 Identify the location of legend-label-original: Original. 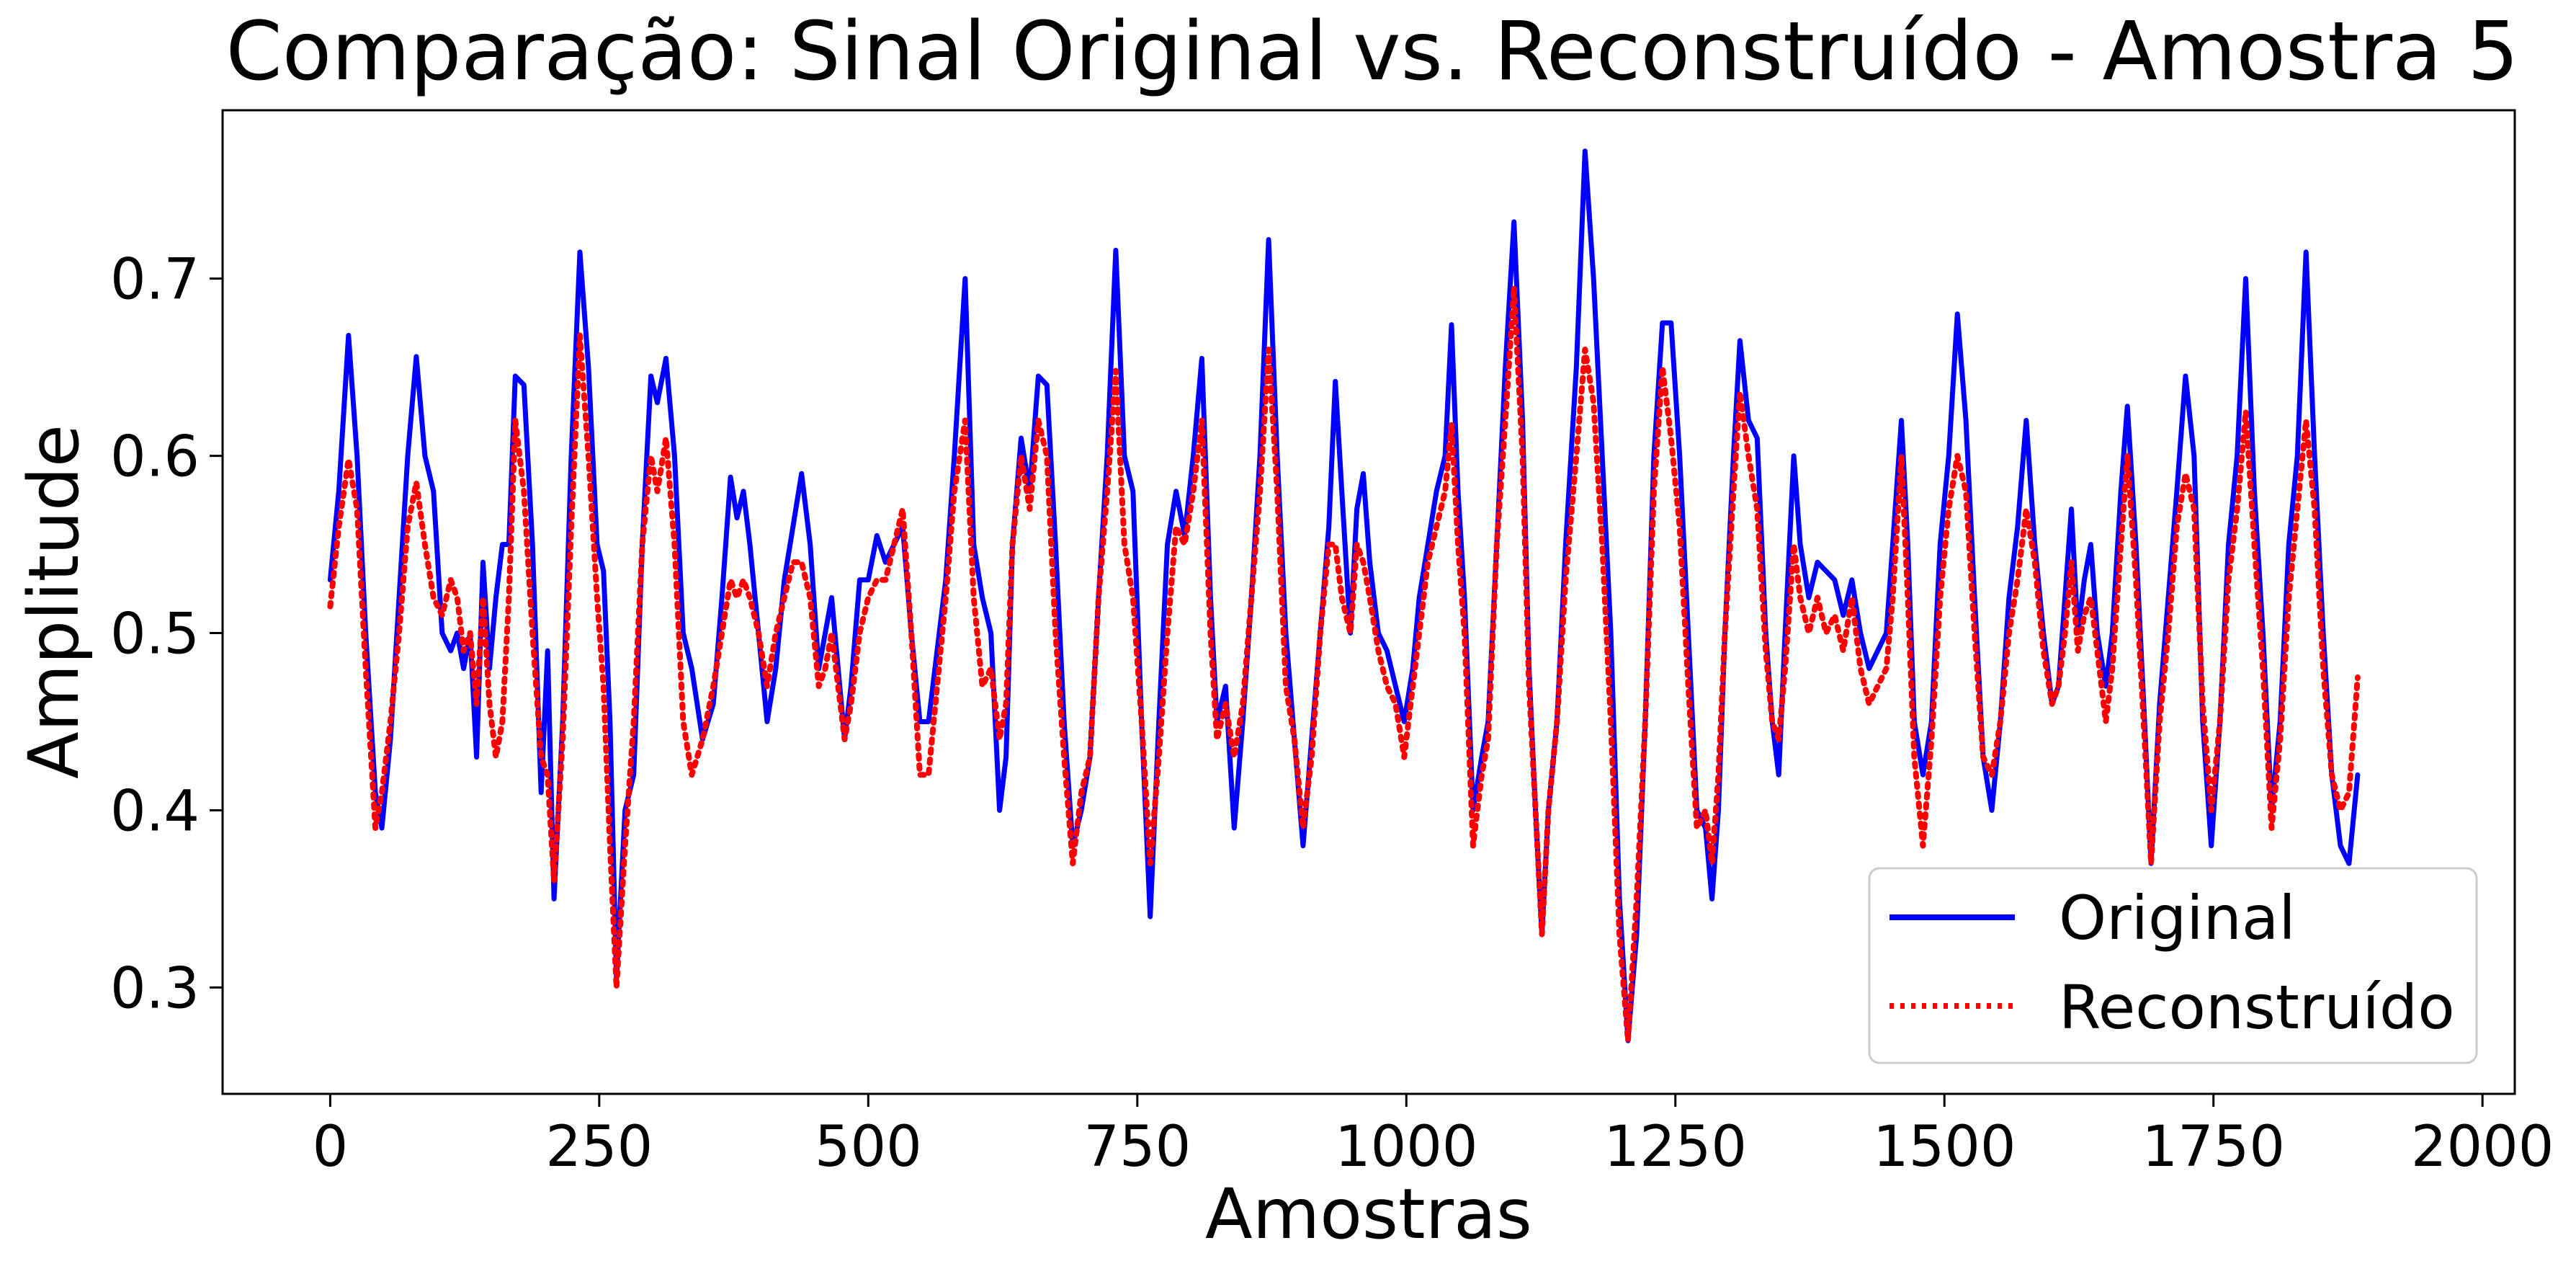
(2177, 918).